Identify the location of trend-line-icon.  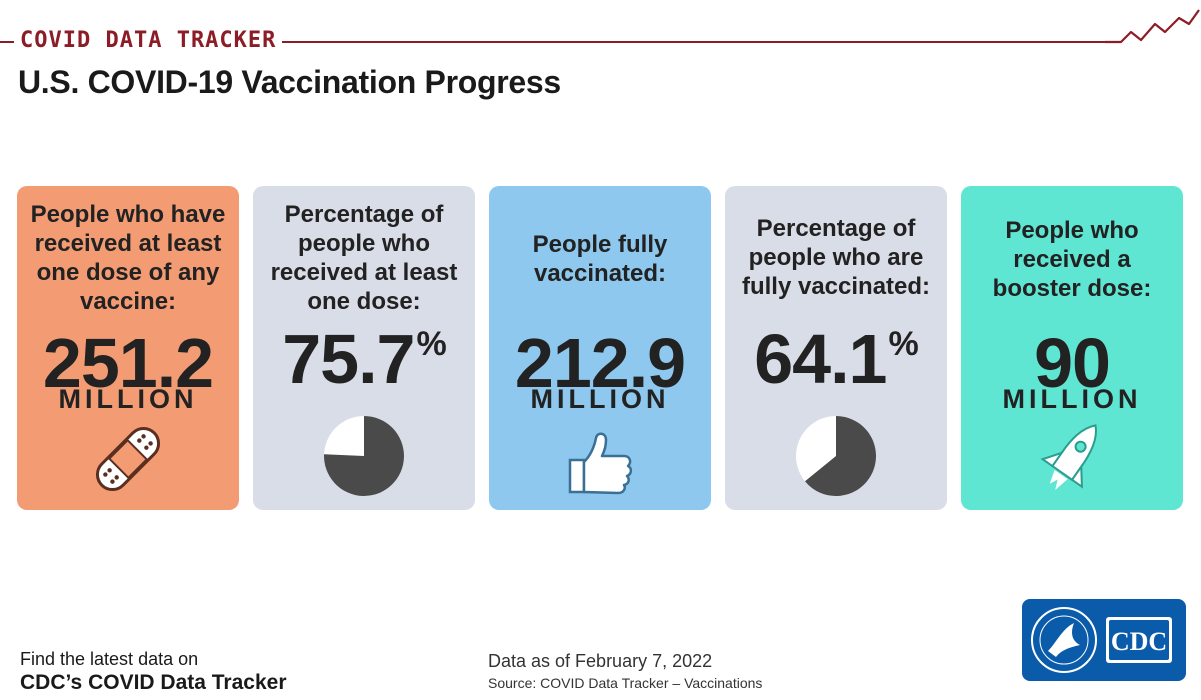
(1152, 26).